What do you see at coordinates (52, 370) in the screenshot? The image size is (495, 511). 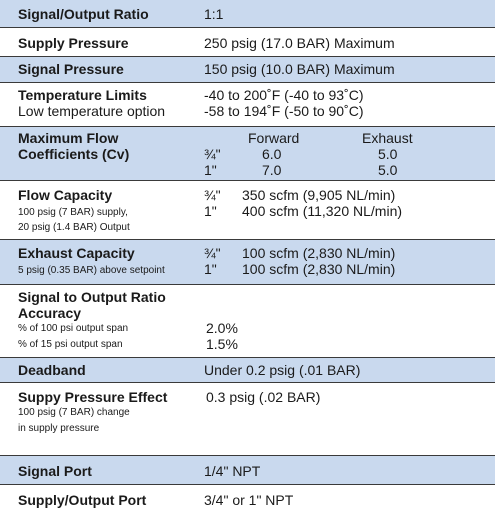 I see `label: Deadband` at bounding box center [52, 370].